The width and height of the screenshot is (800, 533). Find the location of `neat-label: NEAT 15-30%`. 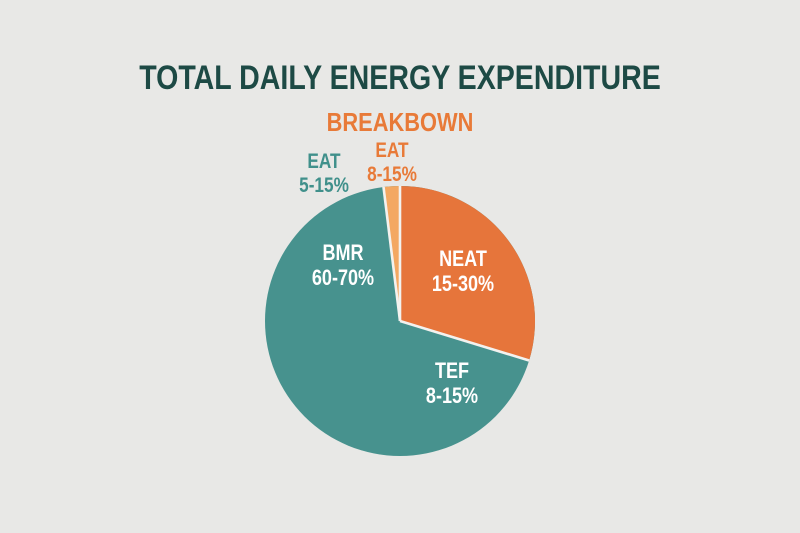

neat-label: NEAT 15-30% is located at coordinates (463, 271).